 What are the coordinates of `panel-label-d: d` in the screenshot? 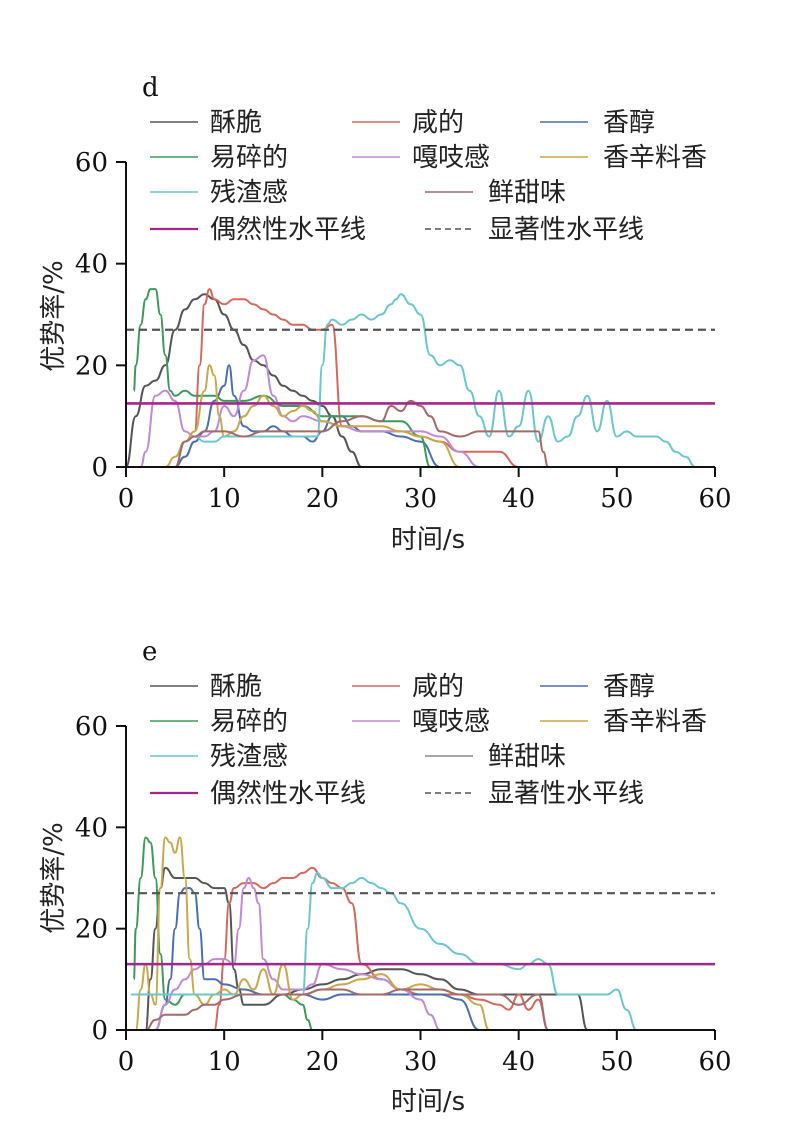 It's located at (150, 88).